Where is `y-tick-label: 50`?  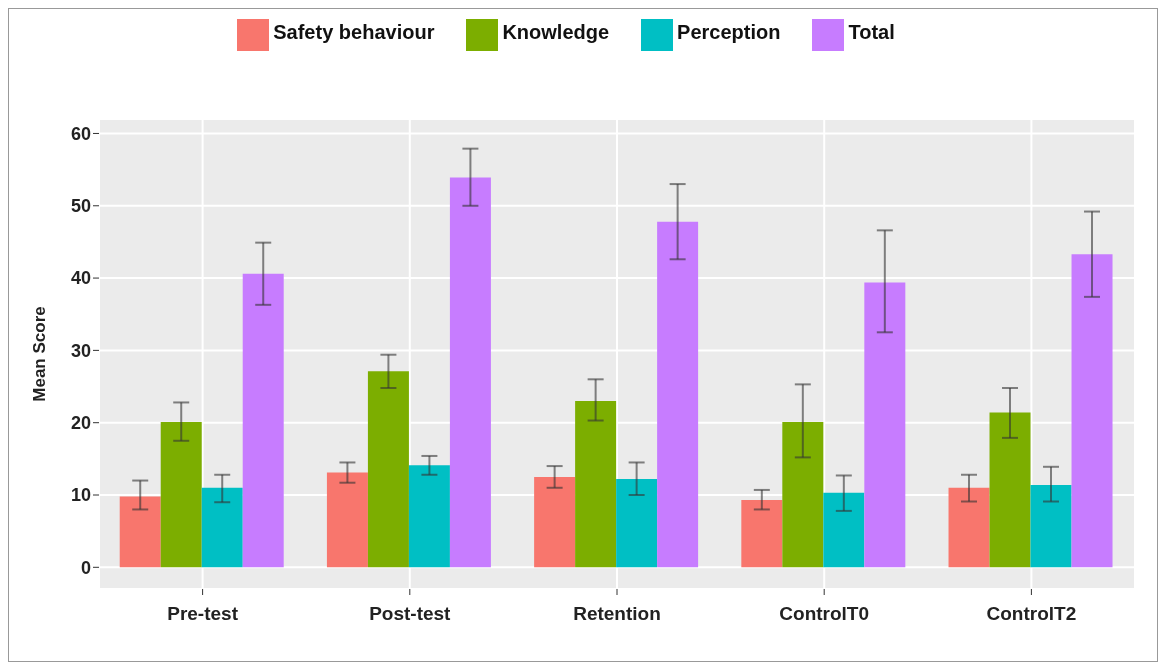 y-tick-label: 50 is located at coordinates (80, 206).